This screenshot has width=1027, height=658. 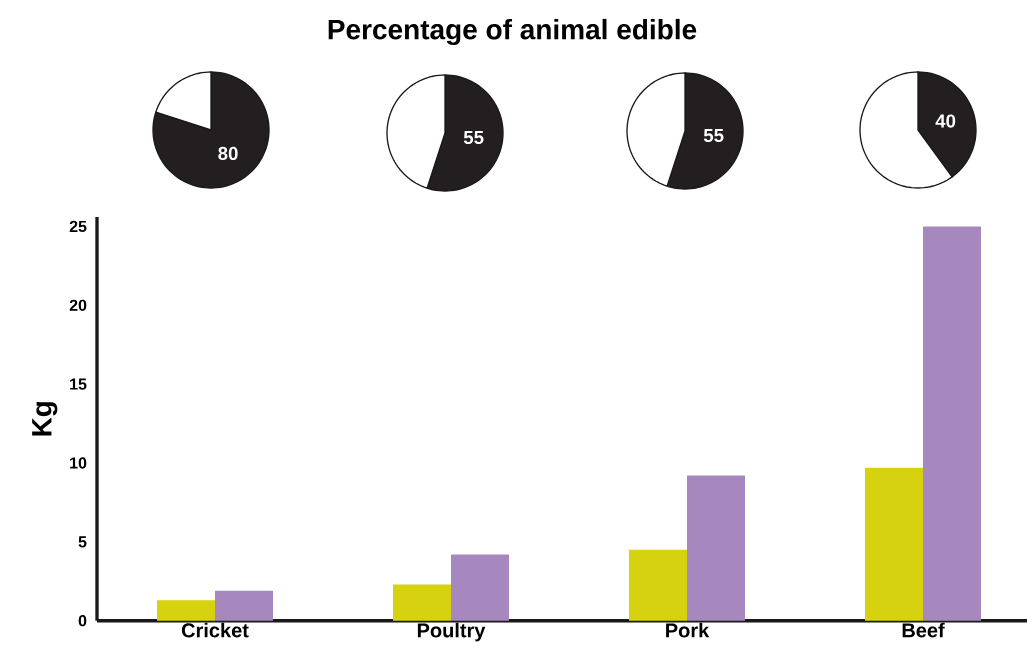 What do you see at coordinates (215, 630) in the screenshot?
I see `x-tick-label: Cricket` at bounding box center [215, 630].